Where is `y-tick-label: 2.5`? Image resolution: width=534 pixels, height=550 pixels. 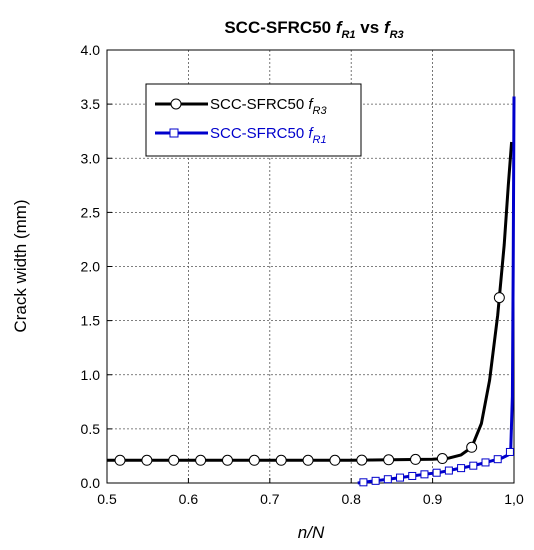
y-tick-label: 2.5 is located at coordinates (91, 212).